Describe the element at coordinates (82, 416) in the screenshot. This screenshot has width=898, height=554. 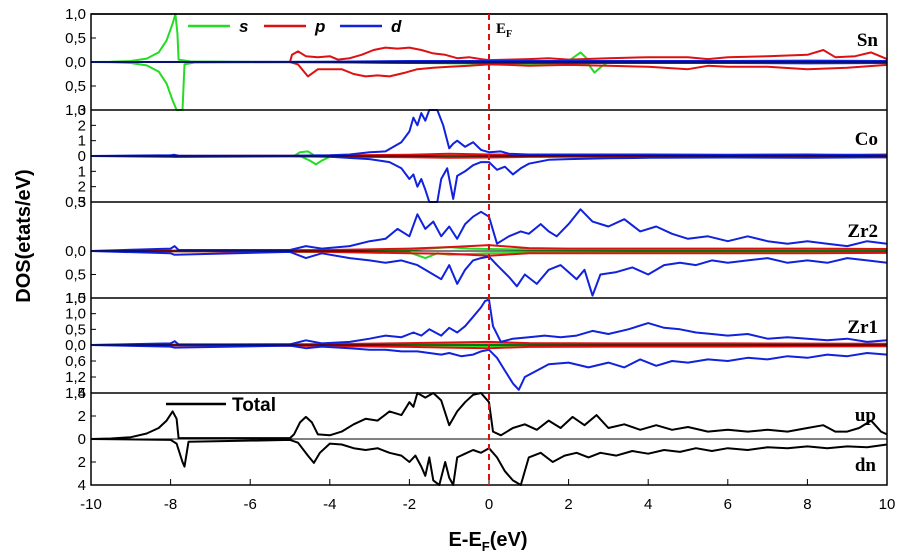
I see `y-tick-total-up-1: 2` at that location.